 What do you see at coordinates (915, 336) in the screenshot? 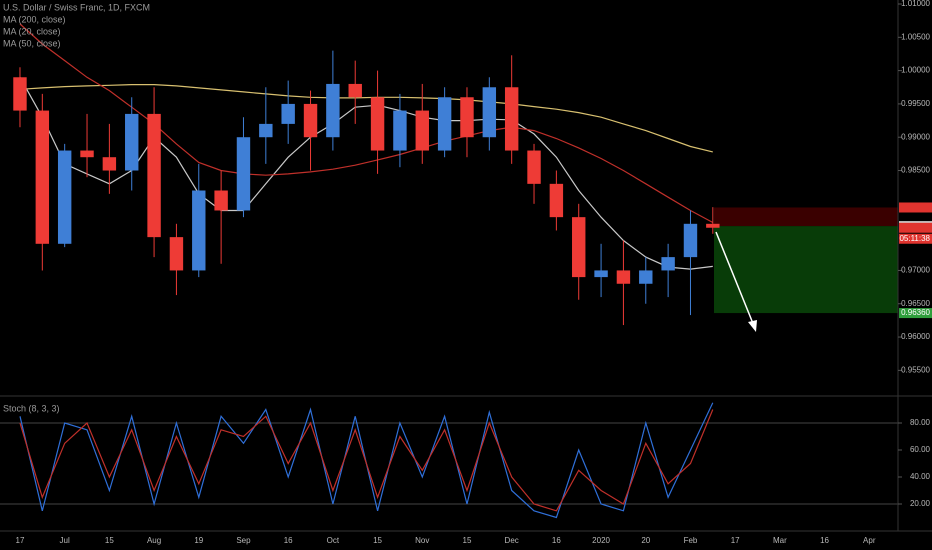
I see `y-tick-label: 0.96000` at bounding box center [915, 336].